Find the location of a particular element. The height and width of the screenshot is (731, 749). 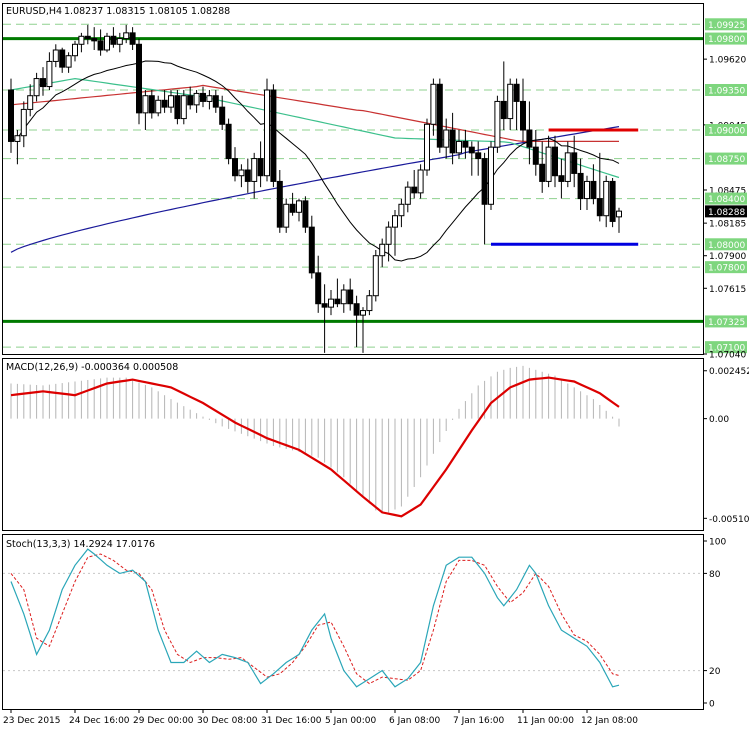

price-level-tag: 1.07800 is located at coordinates (726, 269).